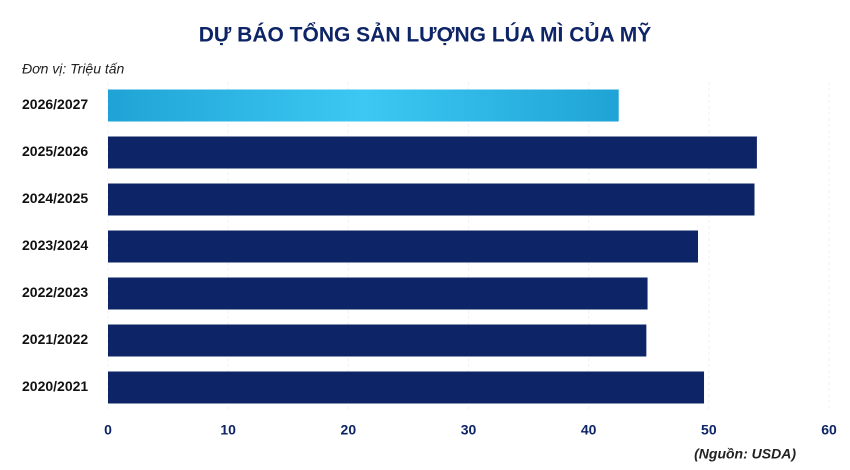 Image resolution: width=850 pixels, height=470 pixels. I want to click on y-tick-label: 2022/2023, so click(55, 292).